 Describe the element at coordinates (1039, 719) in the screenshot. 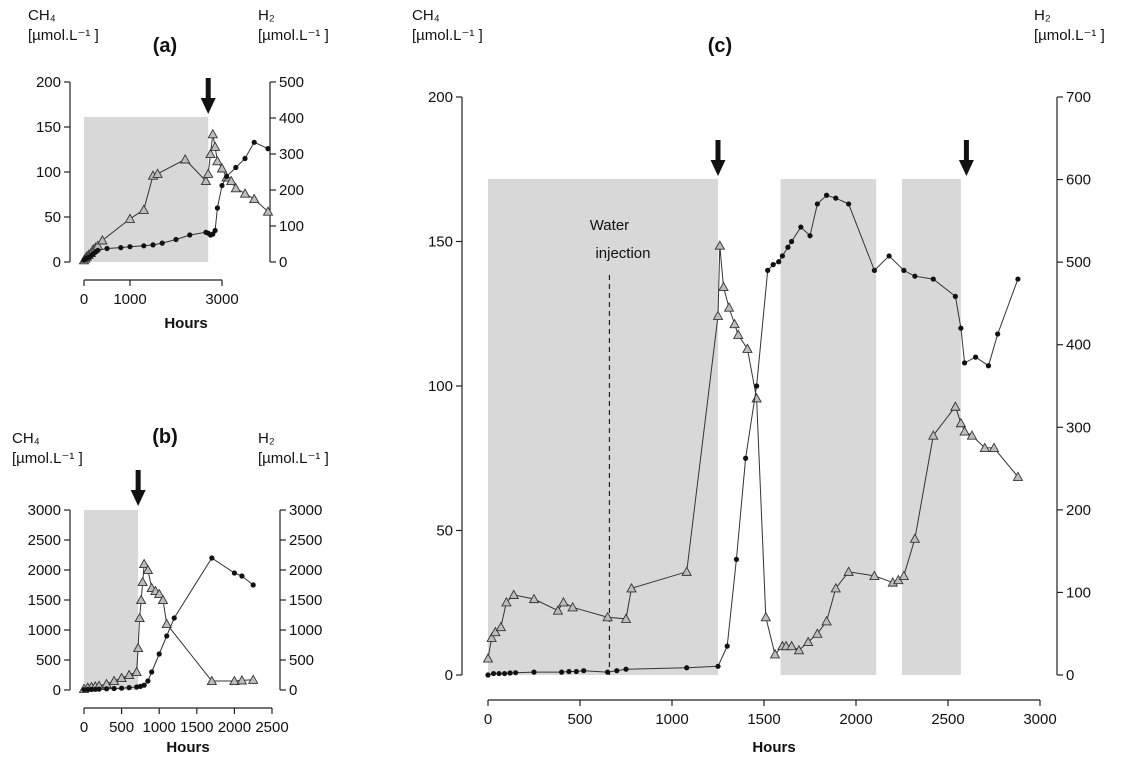

I see `x-tick-label: 3000` at that location.